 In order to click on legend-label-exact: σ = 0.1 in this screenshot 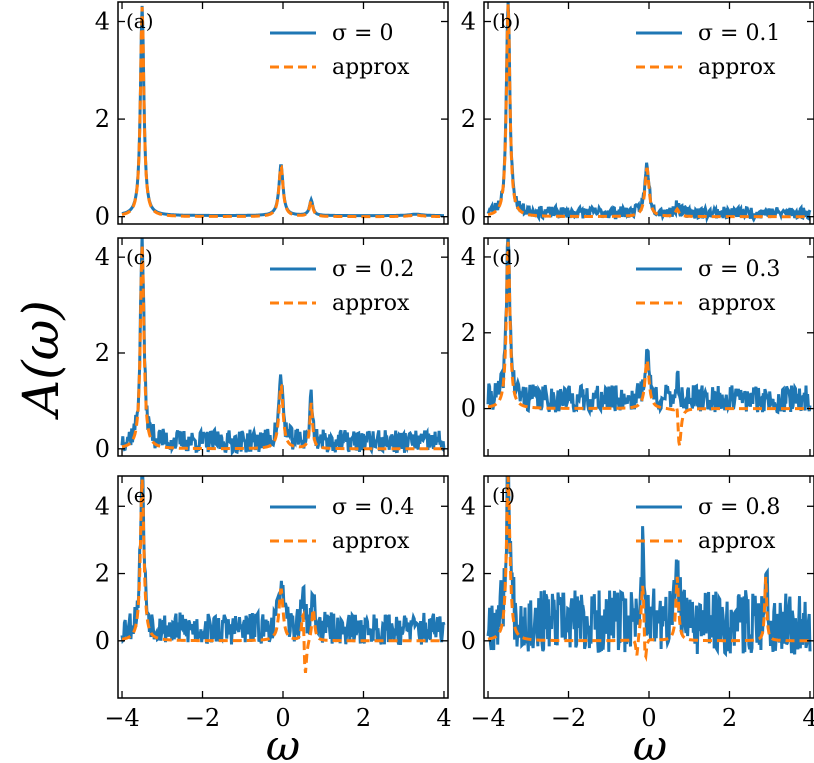, I will do `click(739, 33)`.